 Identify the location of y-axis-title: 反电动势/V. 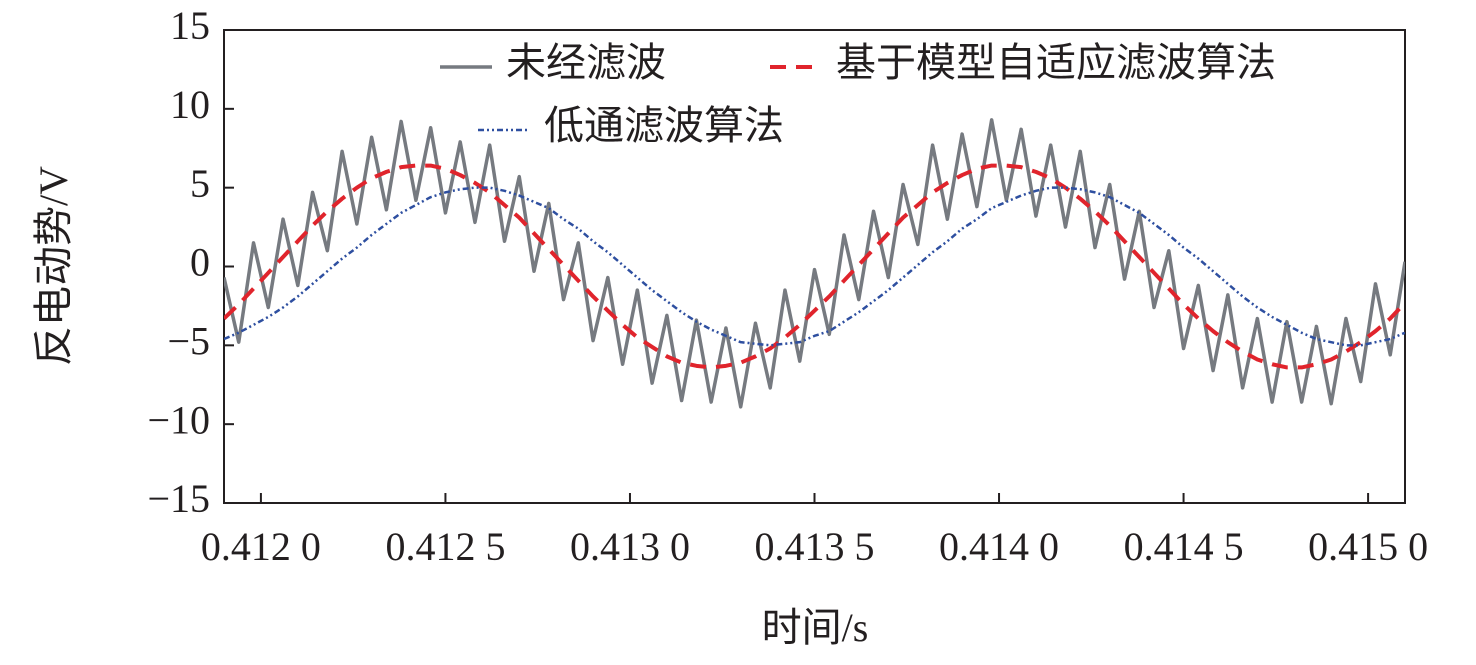
(53, 266).